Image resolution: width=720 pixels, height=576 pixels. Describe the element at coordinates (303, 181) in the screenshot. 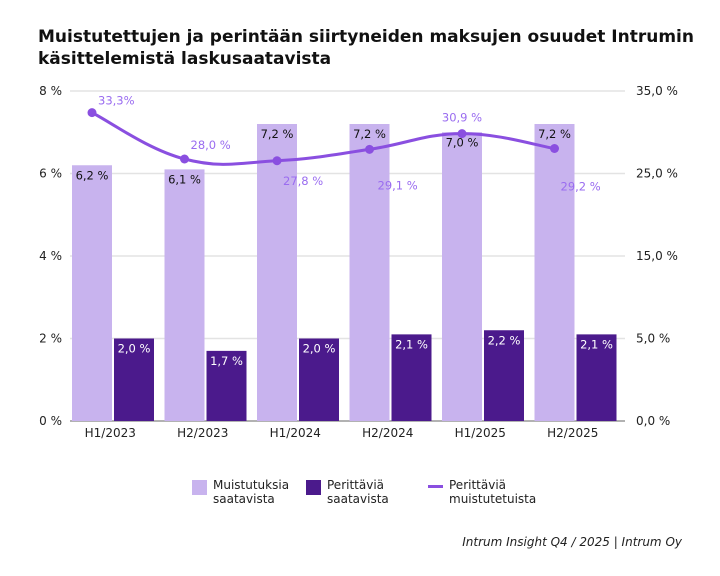

I see `line-point-label: 27,8 %` at that location.